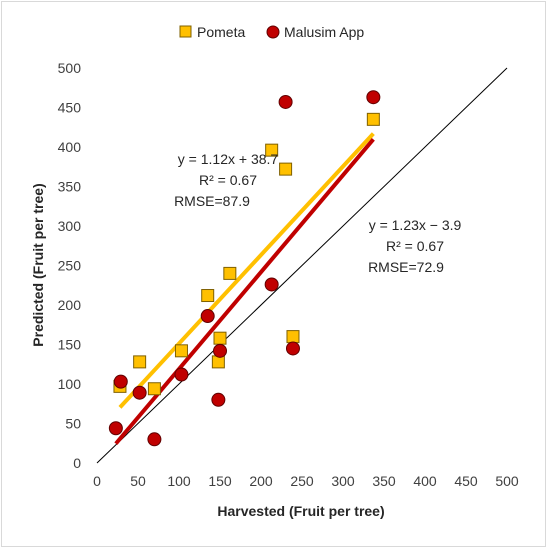  Describe the element at coordinates (70, 226) in the screenshot. I see `y-tick-label: 300` at that location.